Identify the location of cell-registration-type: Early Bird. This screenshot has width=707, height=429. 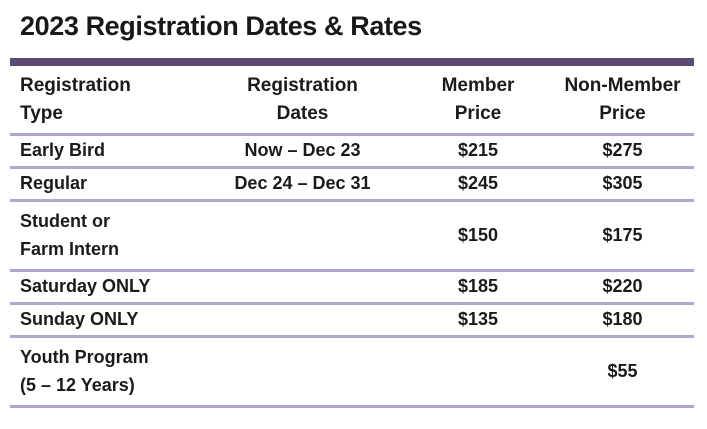
(63, 150).